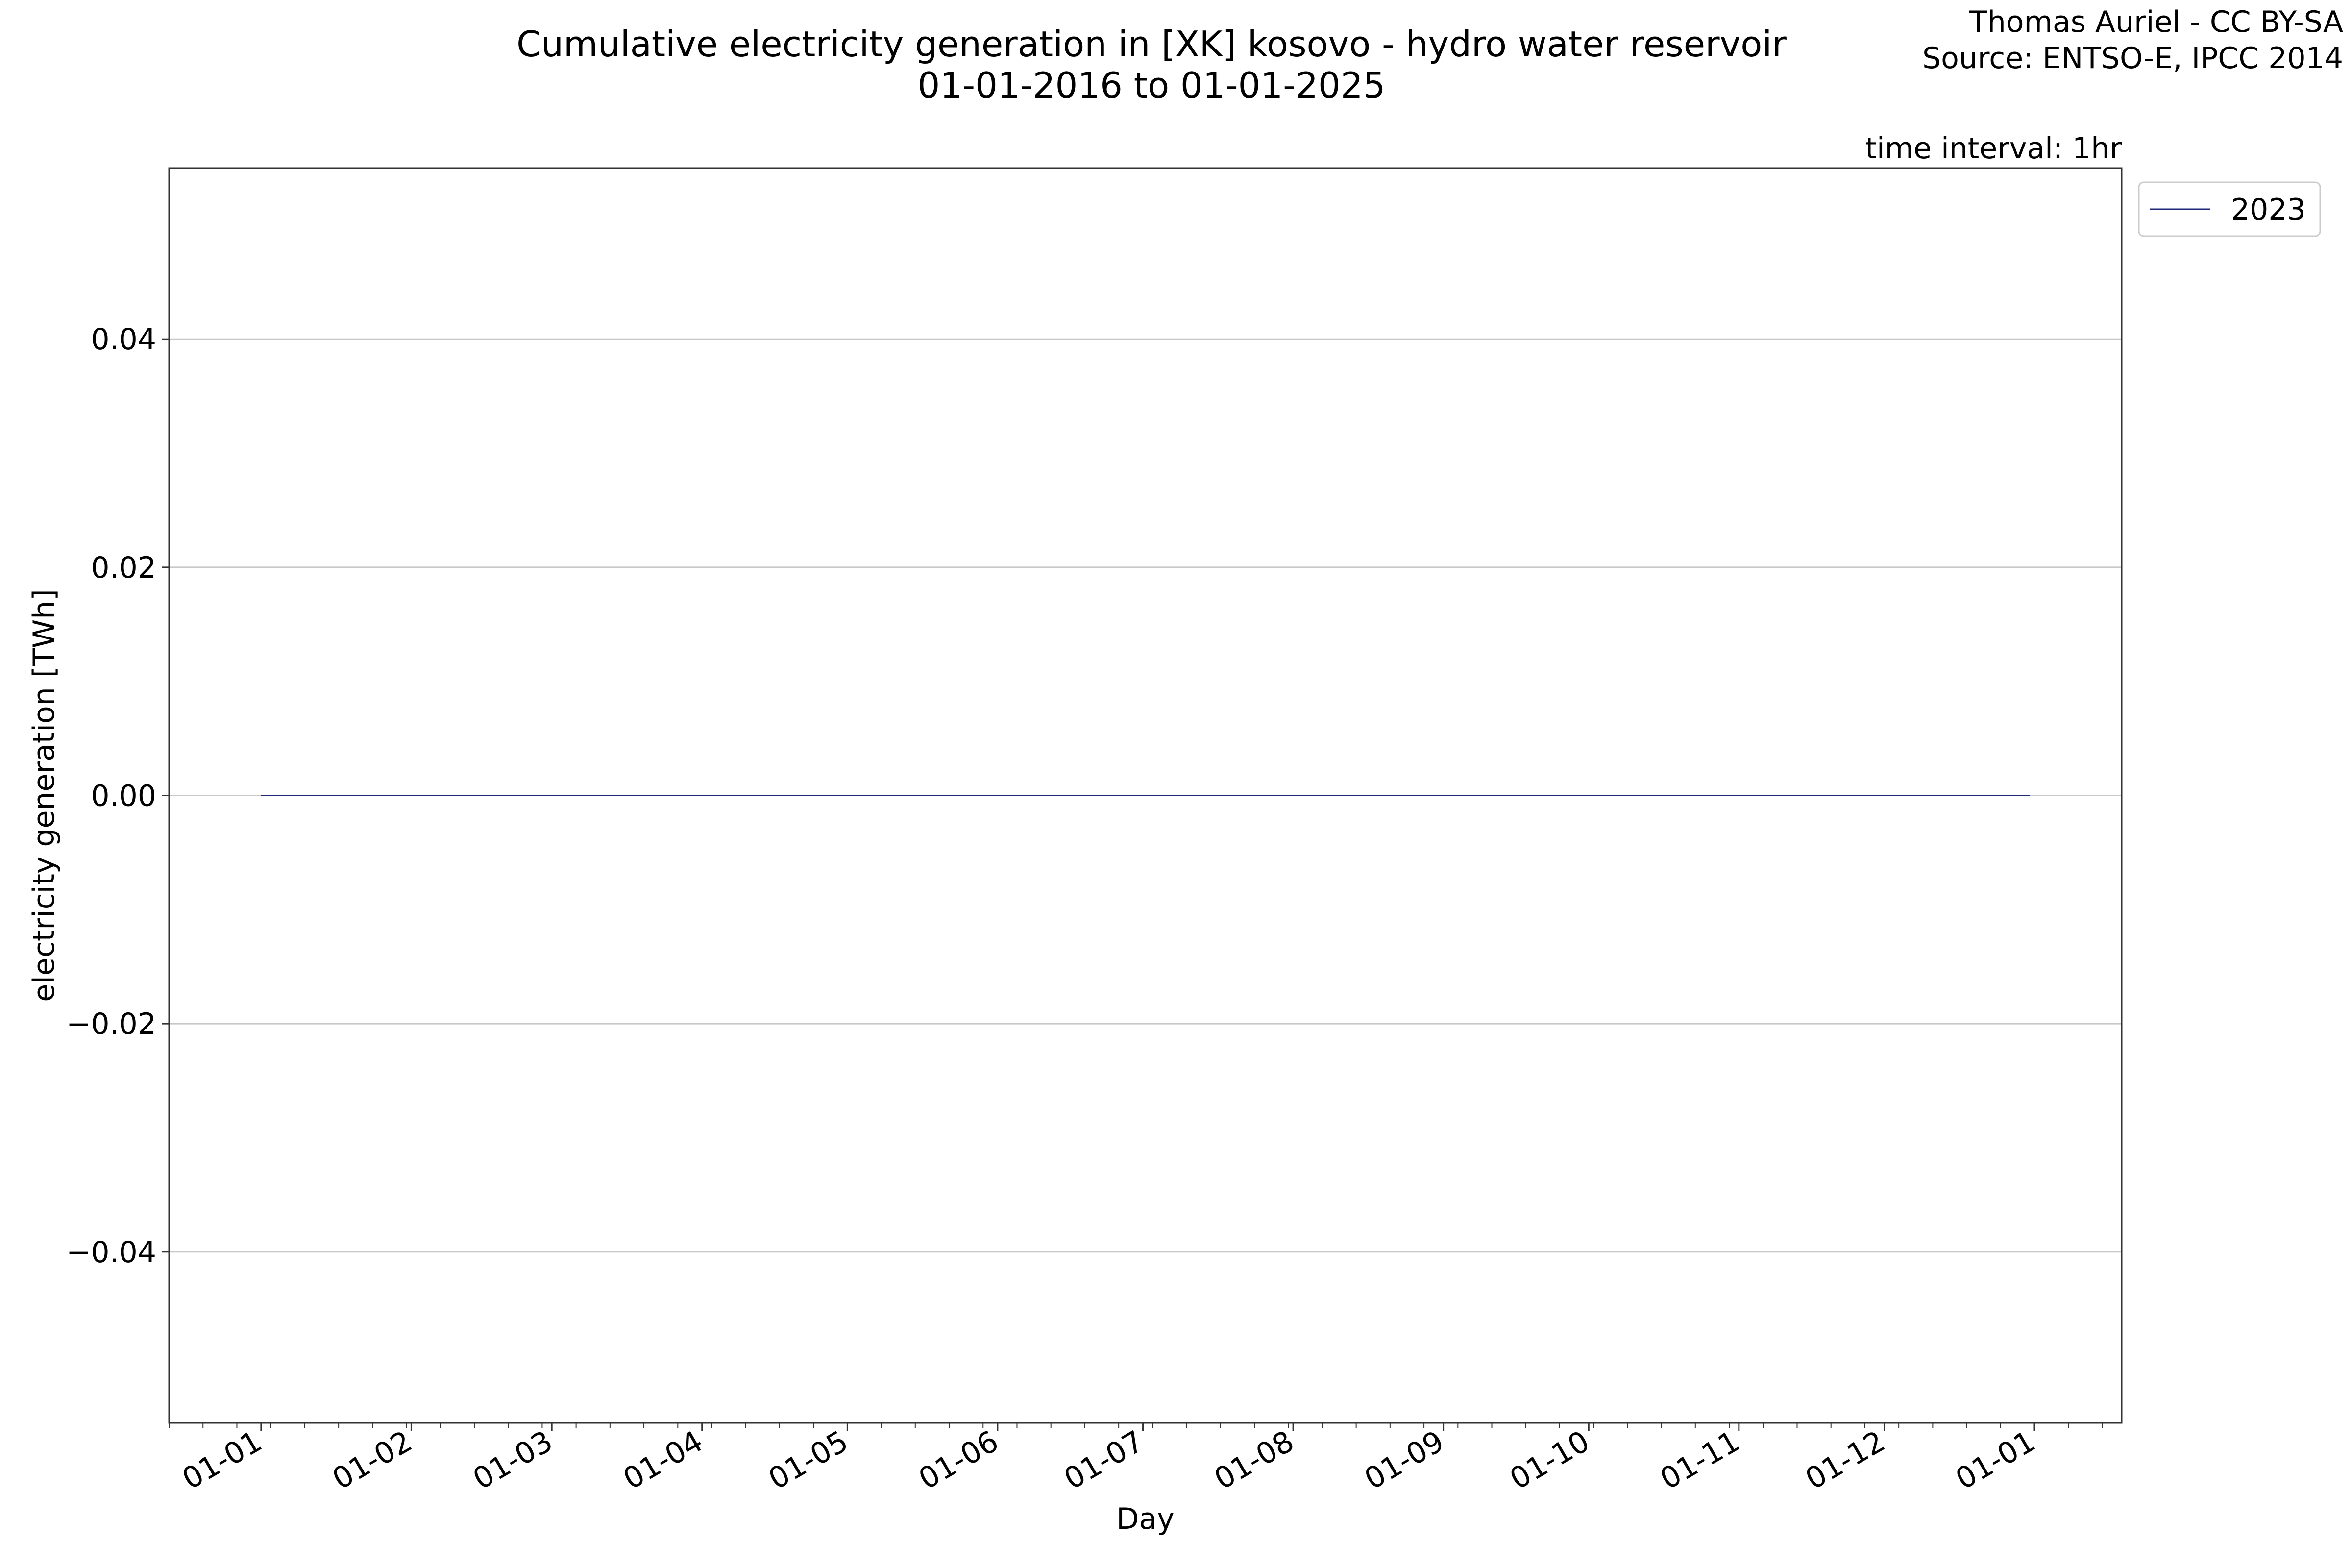 The height and width of the screenshot is (1568, 2352). Describe the element at coordinates (1151, 85) in the screenshot. I see `chart-subtitle: 01-01-2016 to 01-01-2025` at that location.